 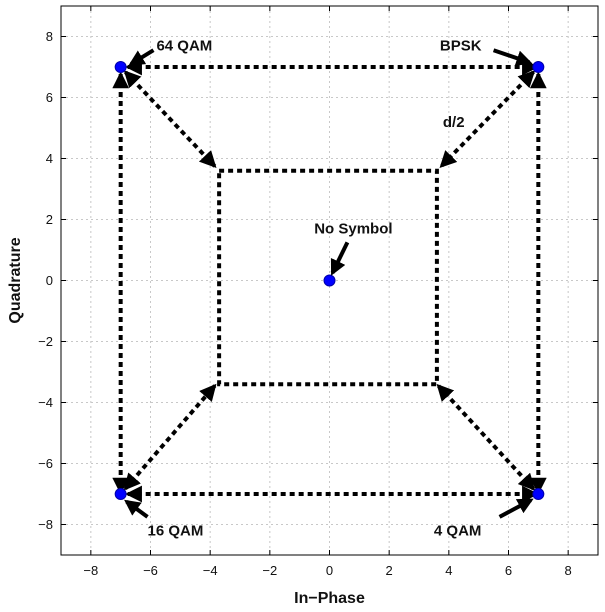 I want to click on y-tick-label: −2, so click(x=45, y=341).